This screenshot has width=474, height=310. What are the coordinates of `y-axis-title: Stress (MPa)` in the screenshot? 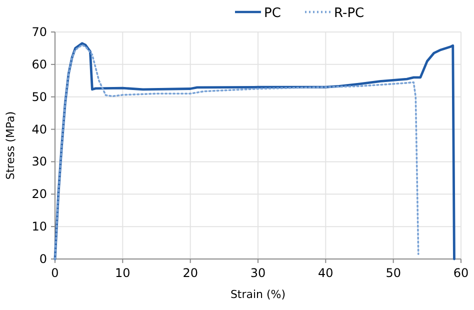 It's located at (10, 145).